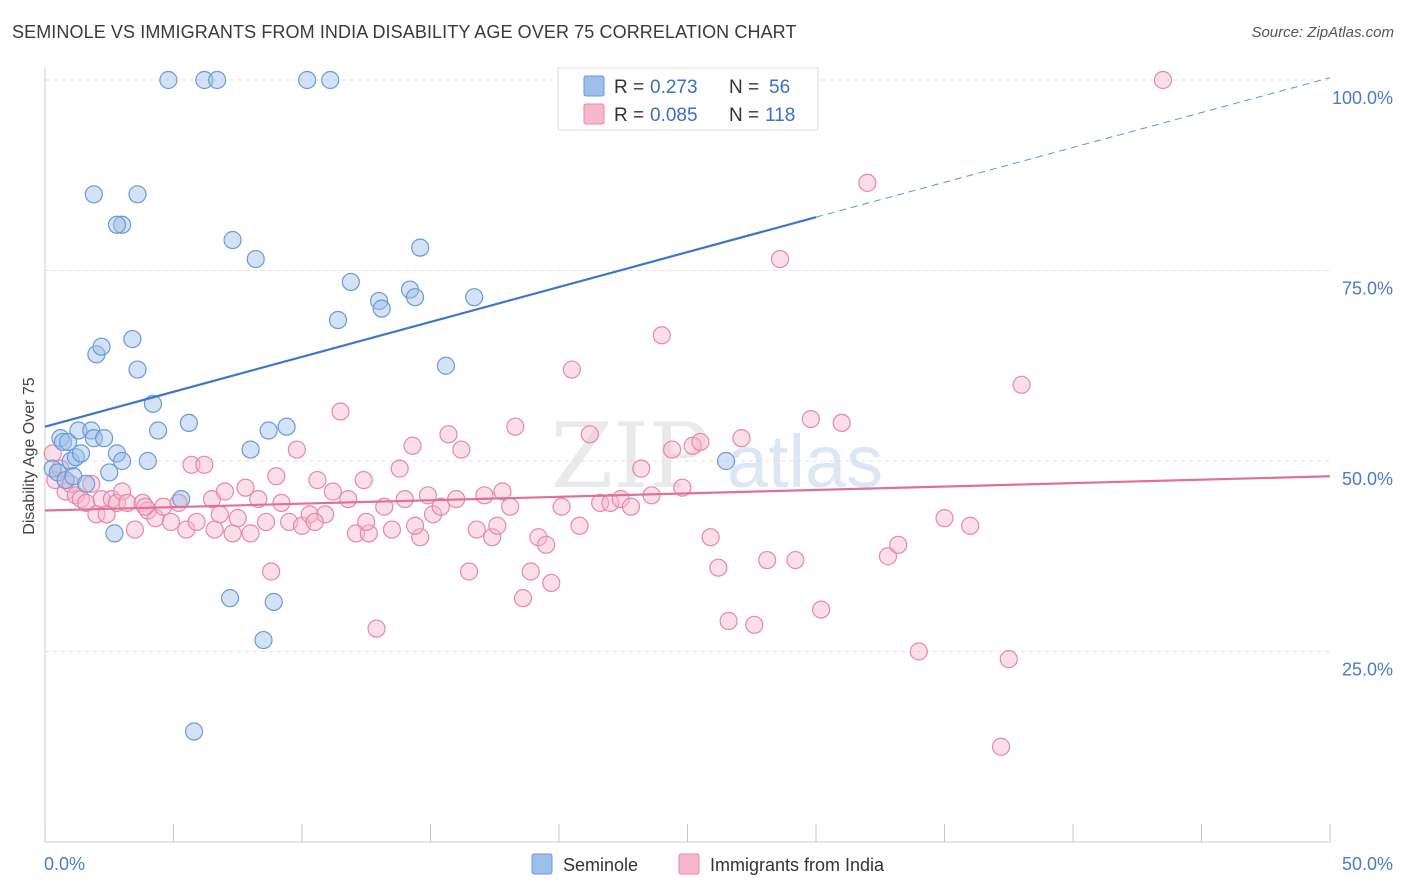  Describe the element at coordinates (594, 86) in the screenshot. I see `legend-seminole-swatch` at that location.